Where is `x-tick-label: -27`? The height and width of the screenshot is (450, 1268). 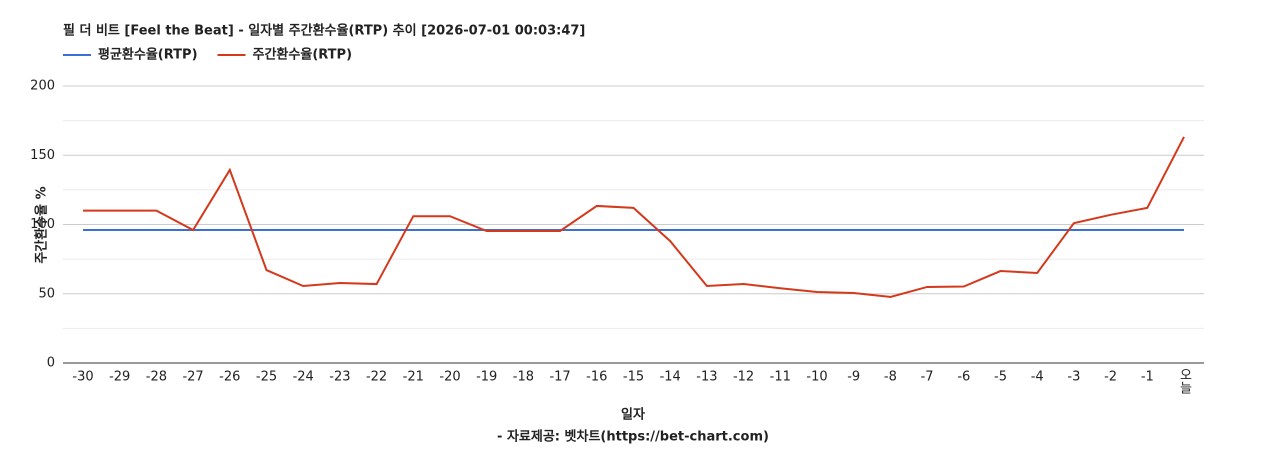 x-tick-label: -27 is located at coordinates (192, 377).